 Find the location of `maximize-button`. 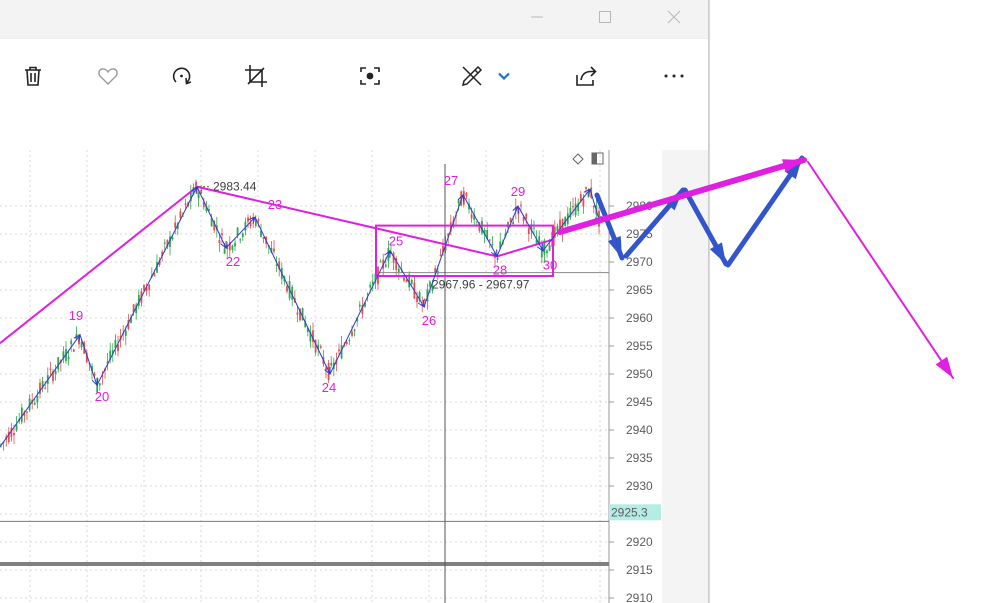

maximize-button is located at coordinates (605, 17).